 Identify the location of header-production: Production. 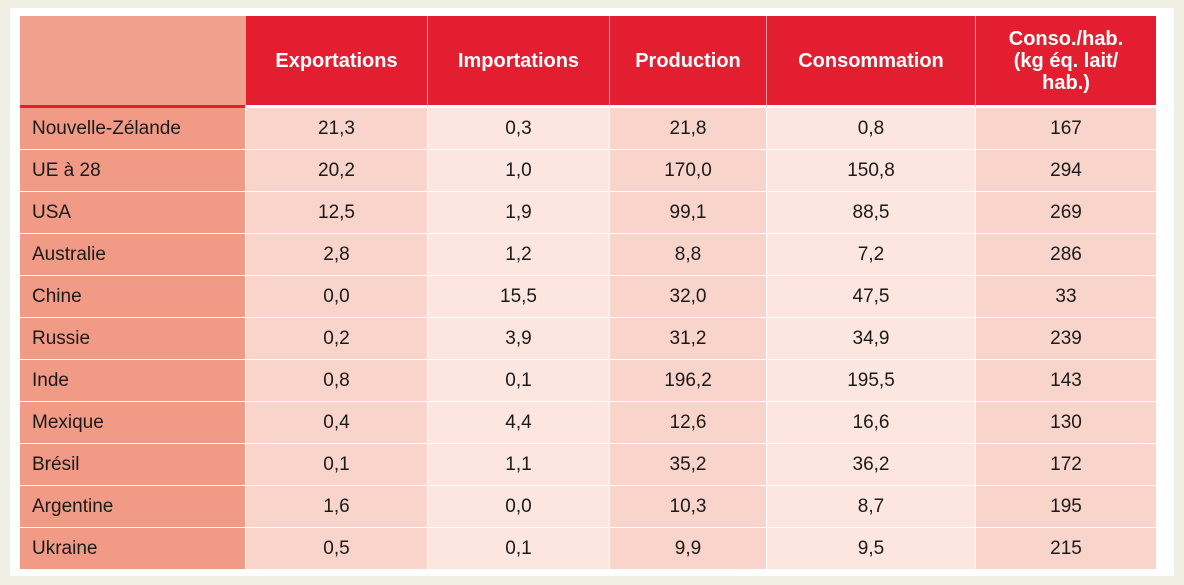
(687, 62).